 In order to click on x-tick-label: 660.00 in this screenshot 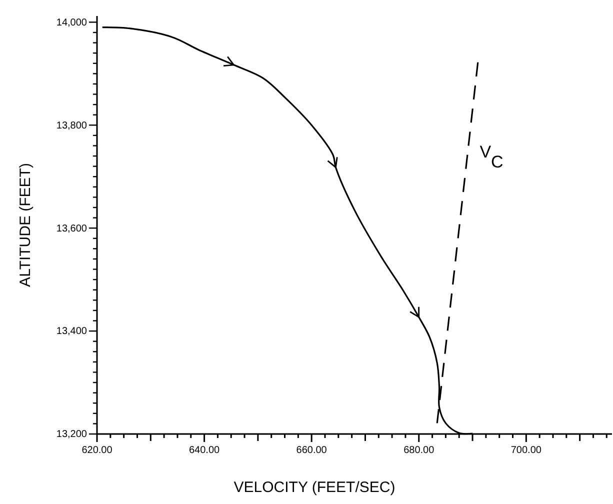, I will do `click(312, 450)`.